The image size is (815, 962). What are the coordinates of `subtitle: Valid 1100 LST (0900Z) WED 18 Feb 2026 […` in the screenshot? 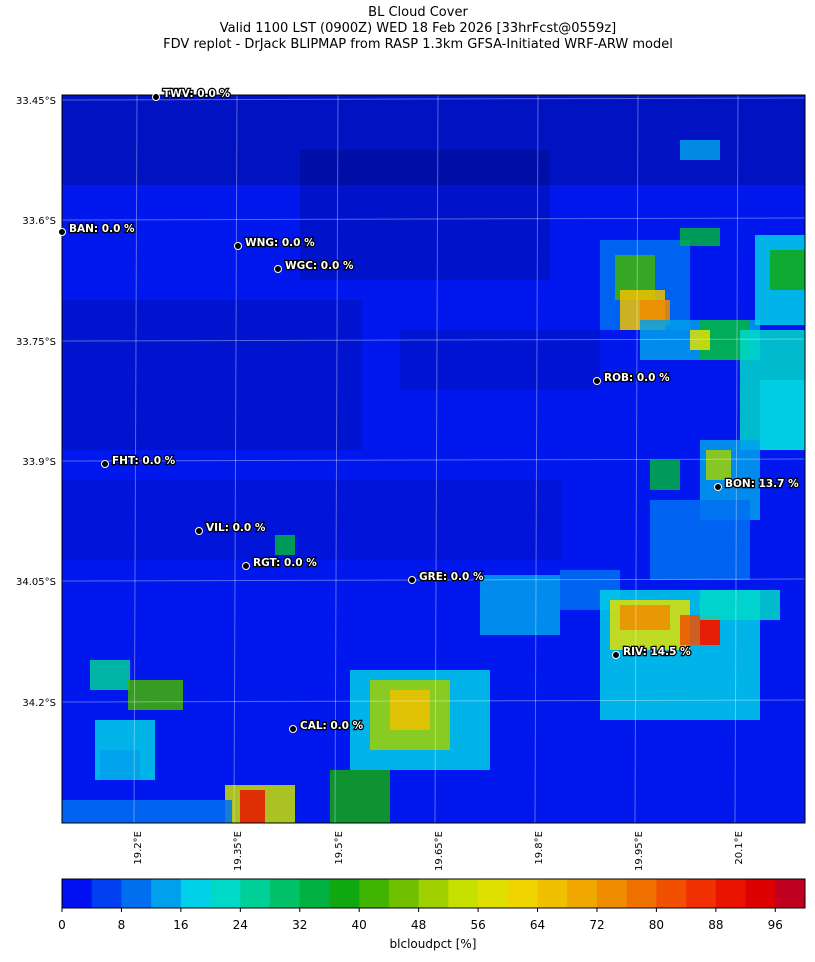 It's located at (418, 28).